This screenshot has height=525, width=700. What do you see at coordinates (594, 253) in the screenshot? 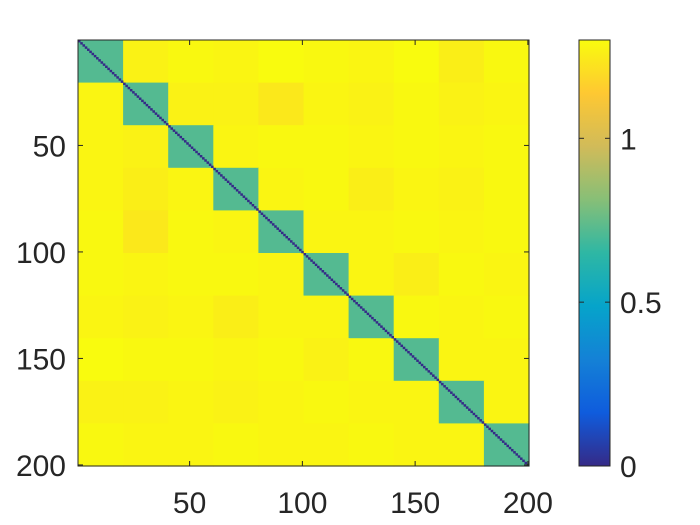
I see `colorbar-gradient` at bounding box center [594, 253].